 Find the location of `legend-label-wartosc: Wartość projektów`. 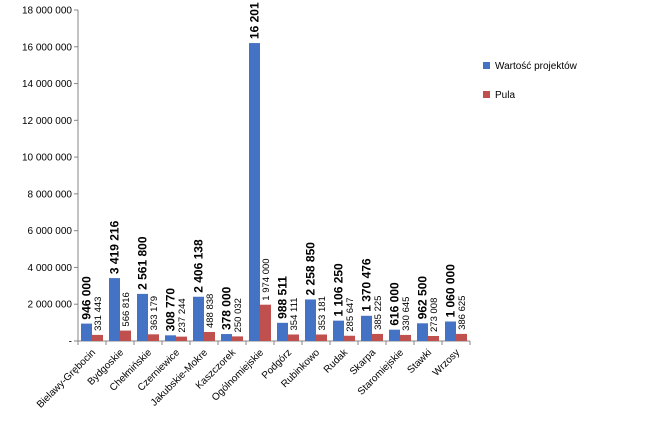

legend-label-wartosc: Wartość projektów is located at coordinates (536, 66).